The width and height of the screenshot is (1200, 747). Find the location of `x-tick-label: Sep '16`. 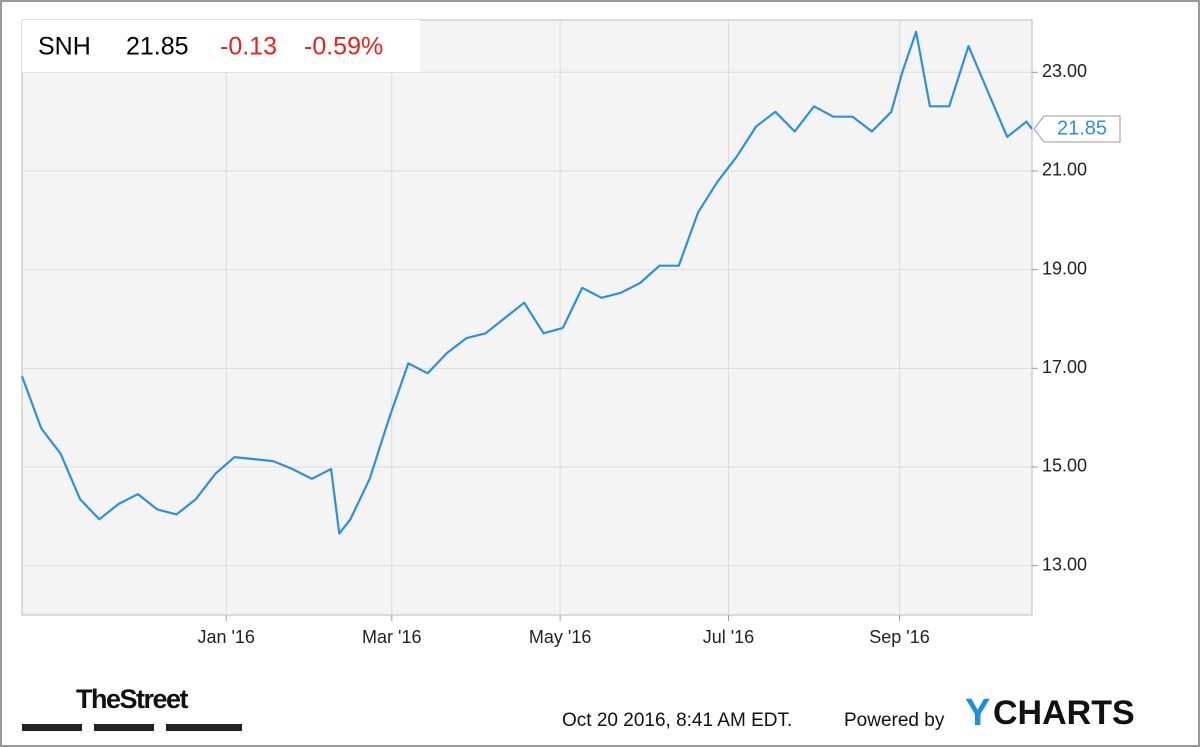

x-tick-label: Sep '16 is located at coordinates (899, 637).